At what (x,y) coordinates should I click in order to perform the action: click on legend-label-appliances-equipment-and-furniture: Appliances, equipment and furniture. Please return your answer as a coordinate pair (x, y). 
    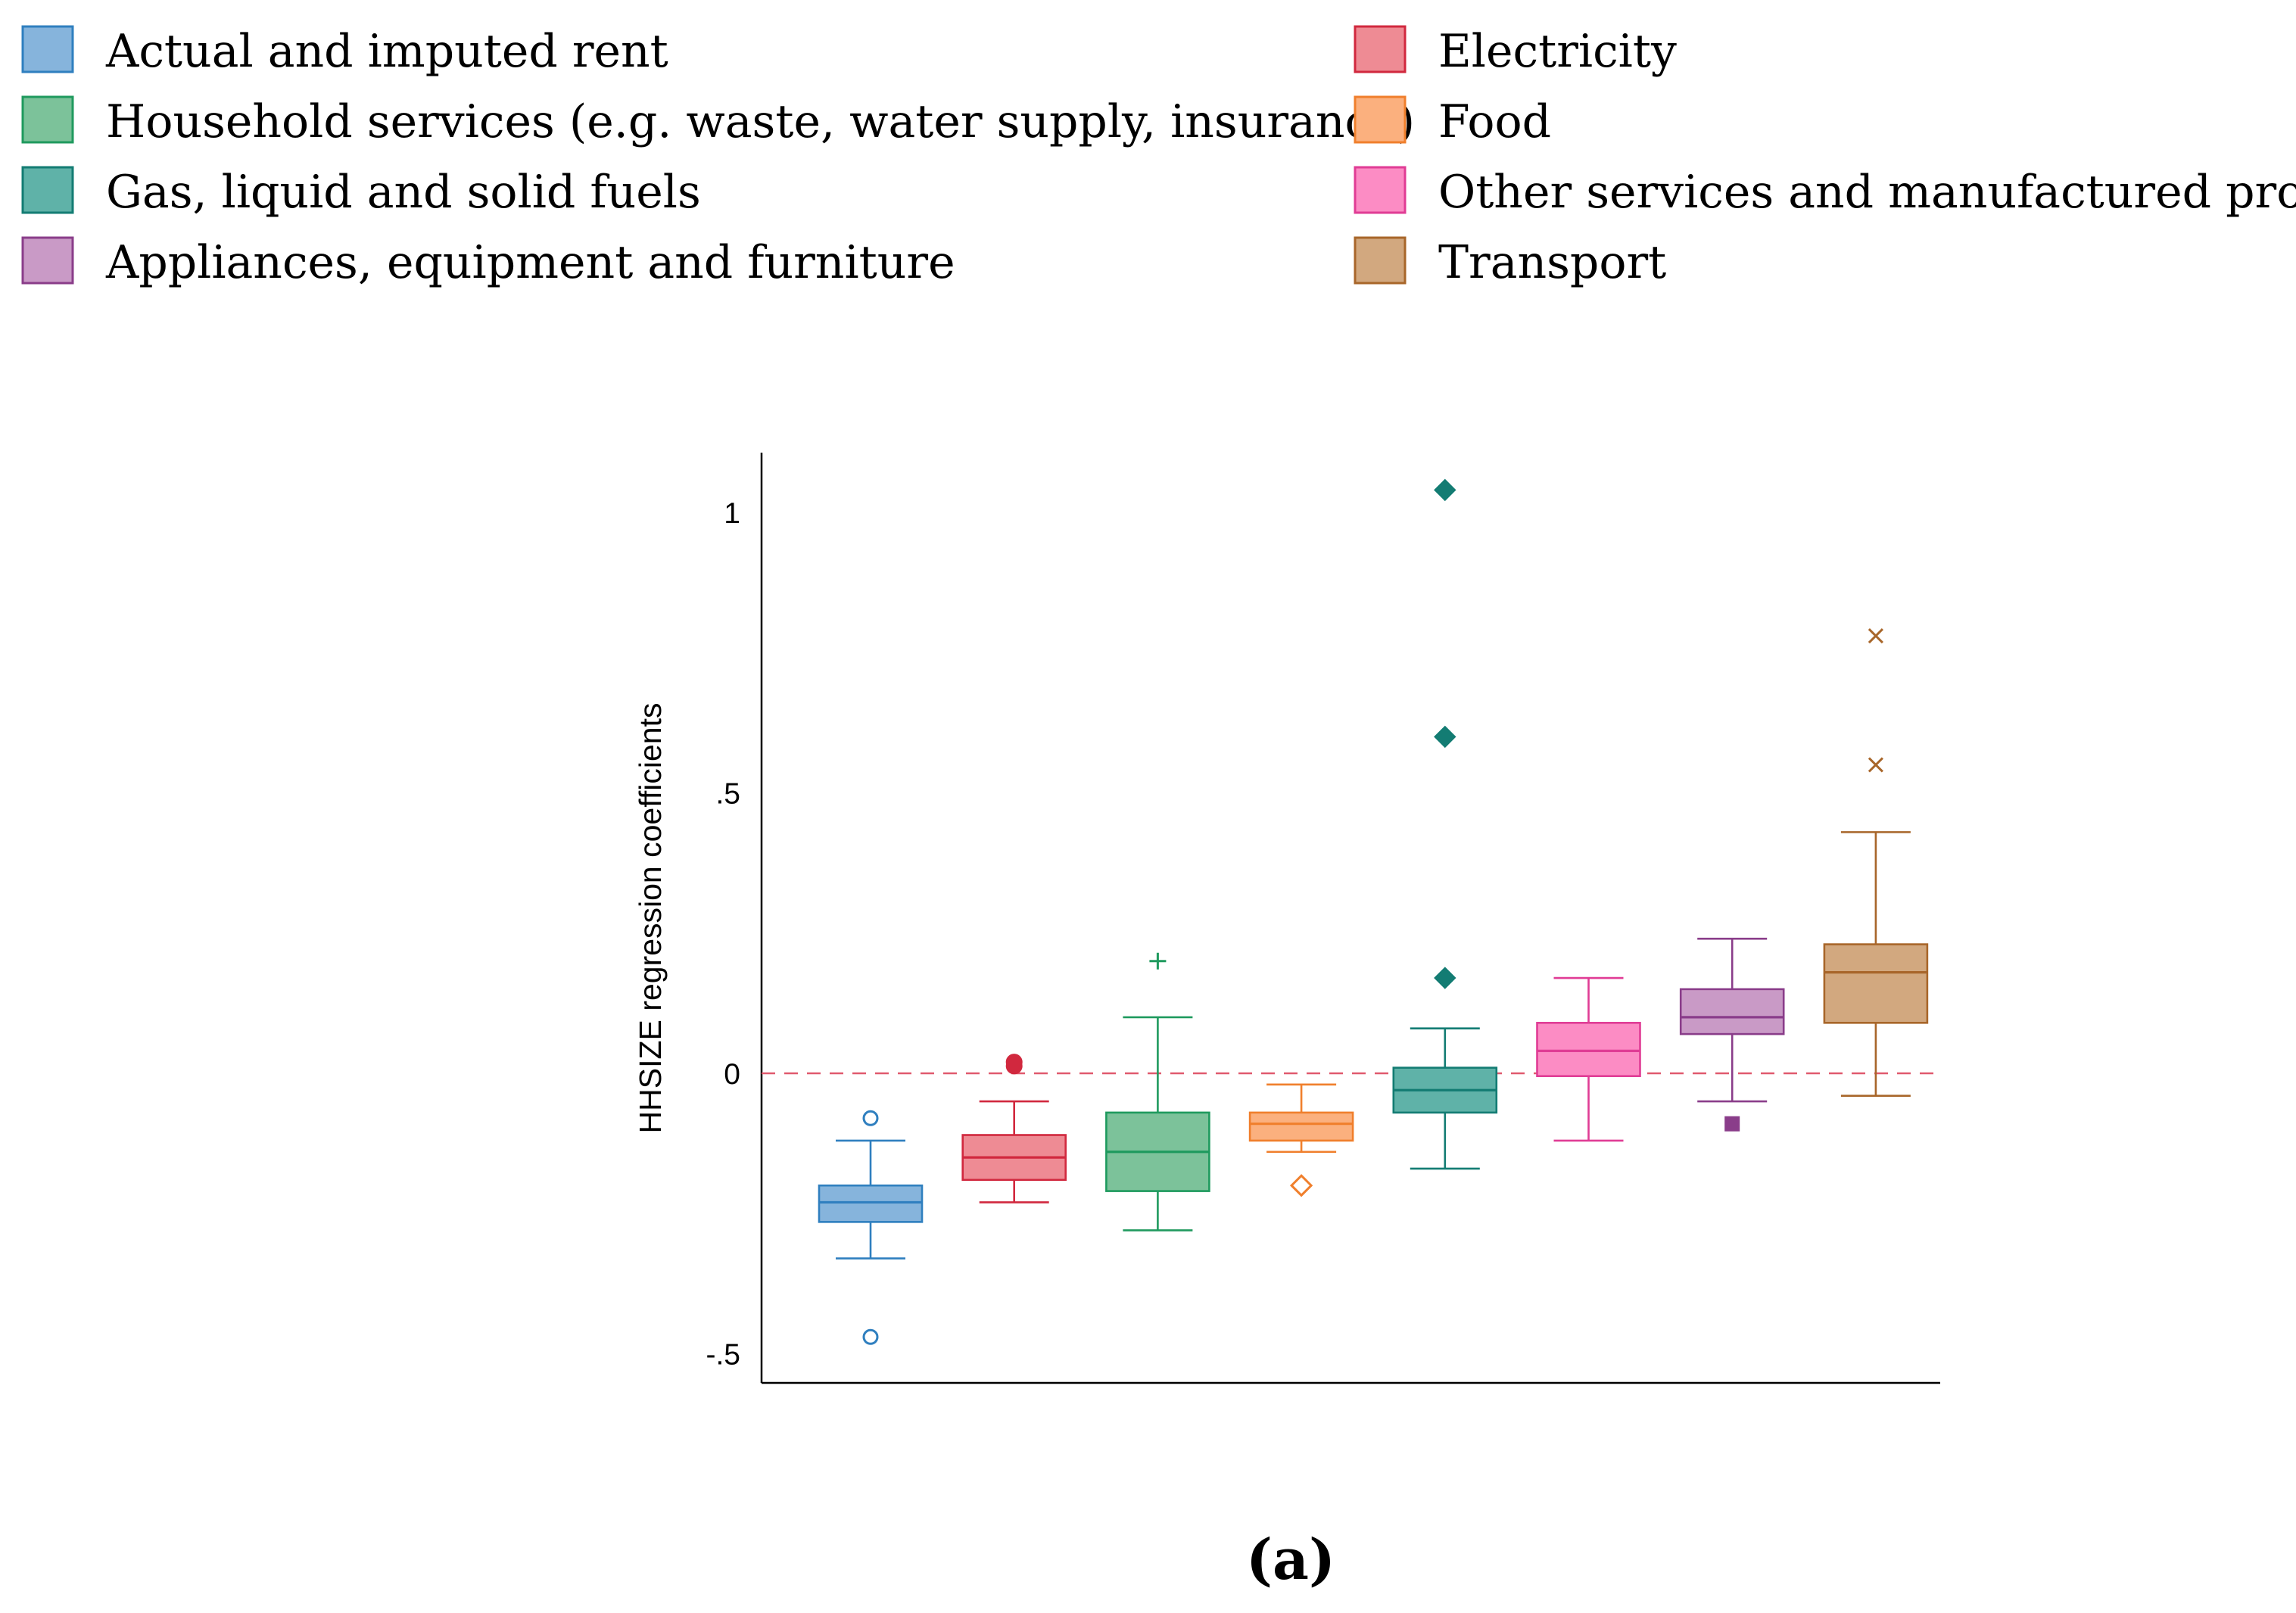
    Looking at the image, I should click on (530, 262).